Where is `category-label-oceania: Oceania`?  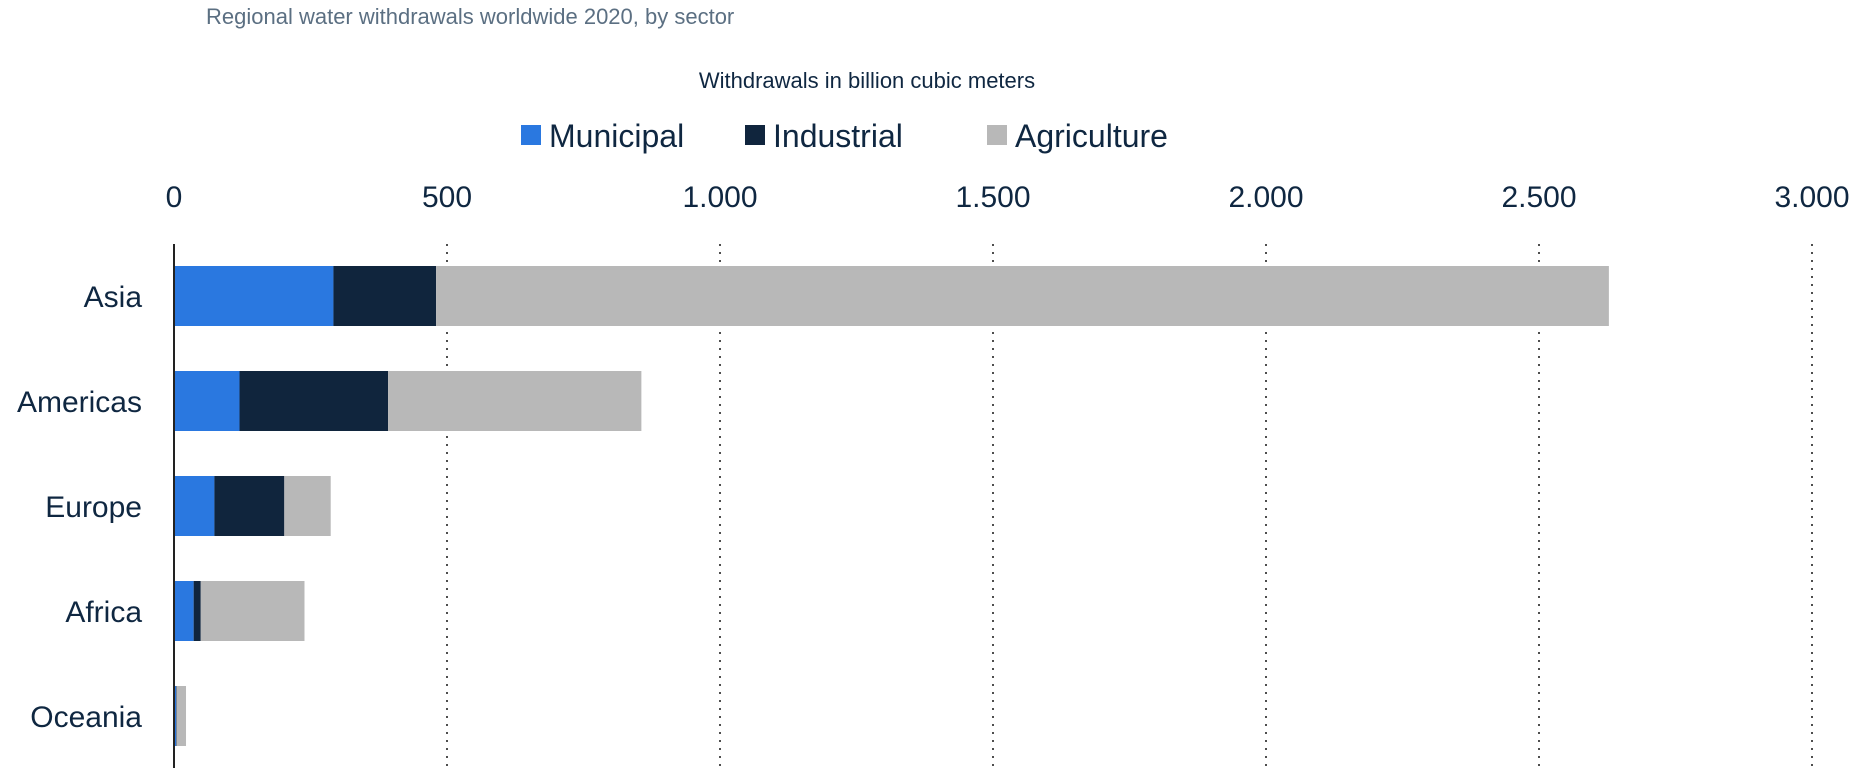 category-label-oceania: Oceania is located at coordinates (86, 717).